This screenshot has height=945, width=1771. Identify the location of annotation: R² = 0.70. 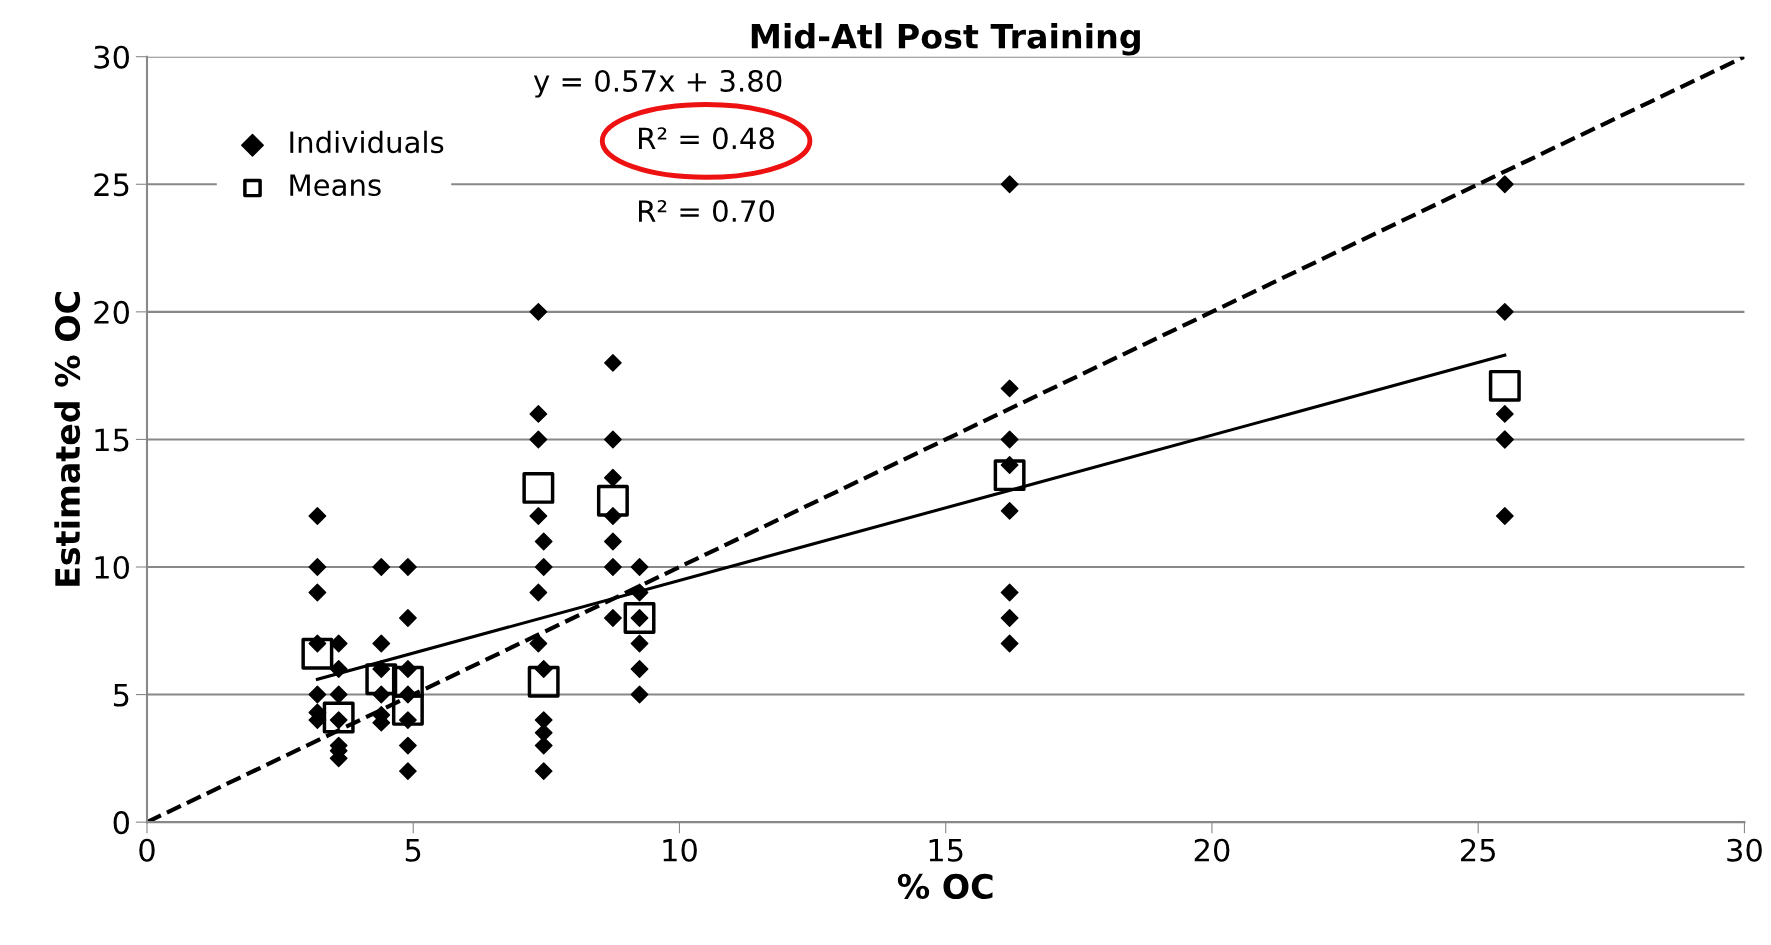
(707, 211).